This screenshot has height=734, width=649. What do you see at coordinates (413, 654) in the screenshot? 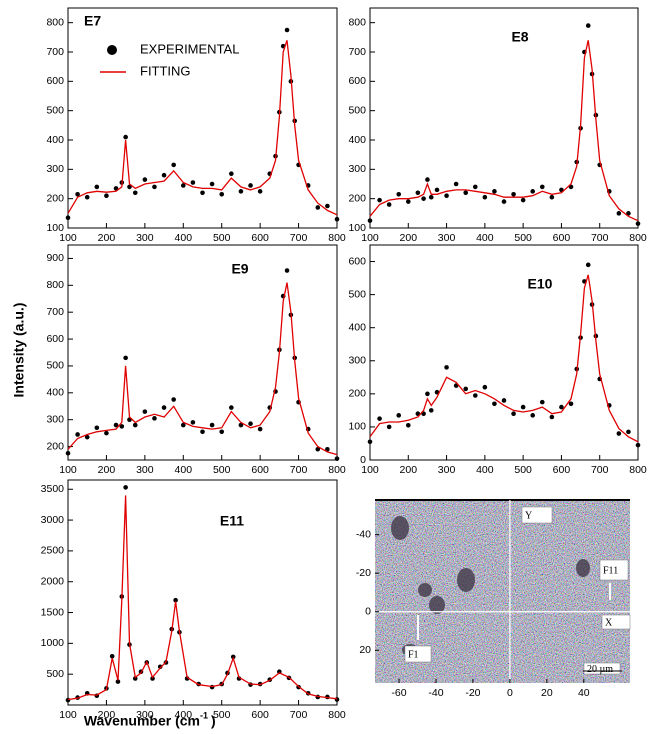
I see `annotation: F1` at bounding box center [413, 654].